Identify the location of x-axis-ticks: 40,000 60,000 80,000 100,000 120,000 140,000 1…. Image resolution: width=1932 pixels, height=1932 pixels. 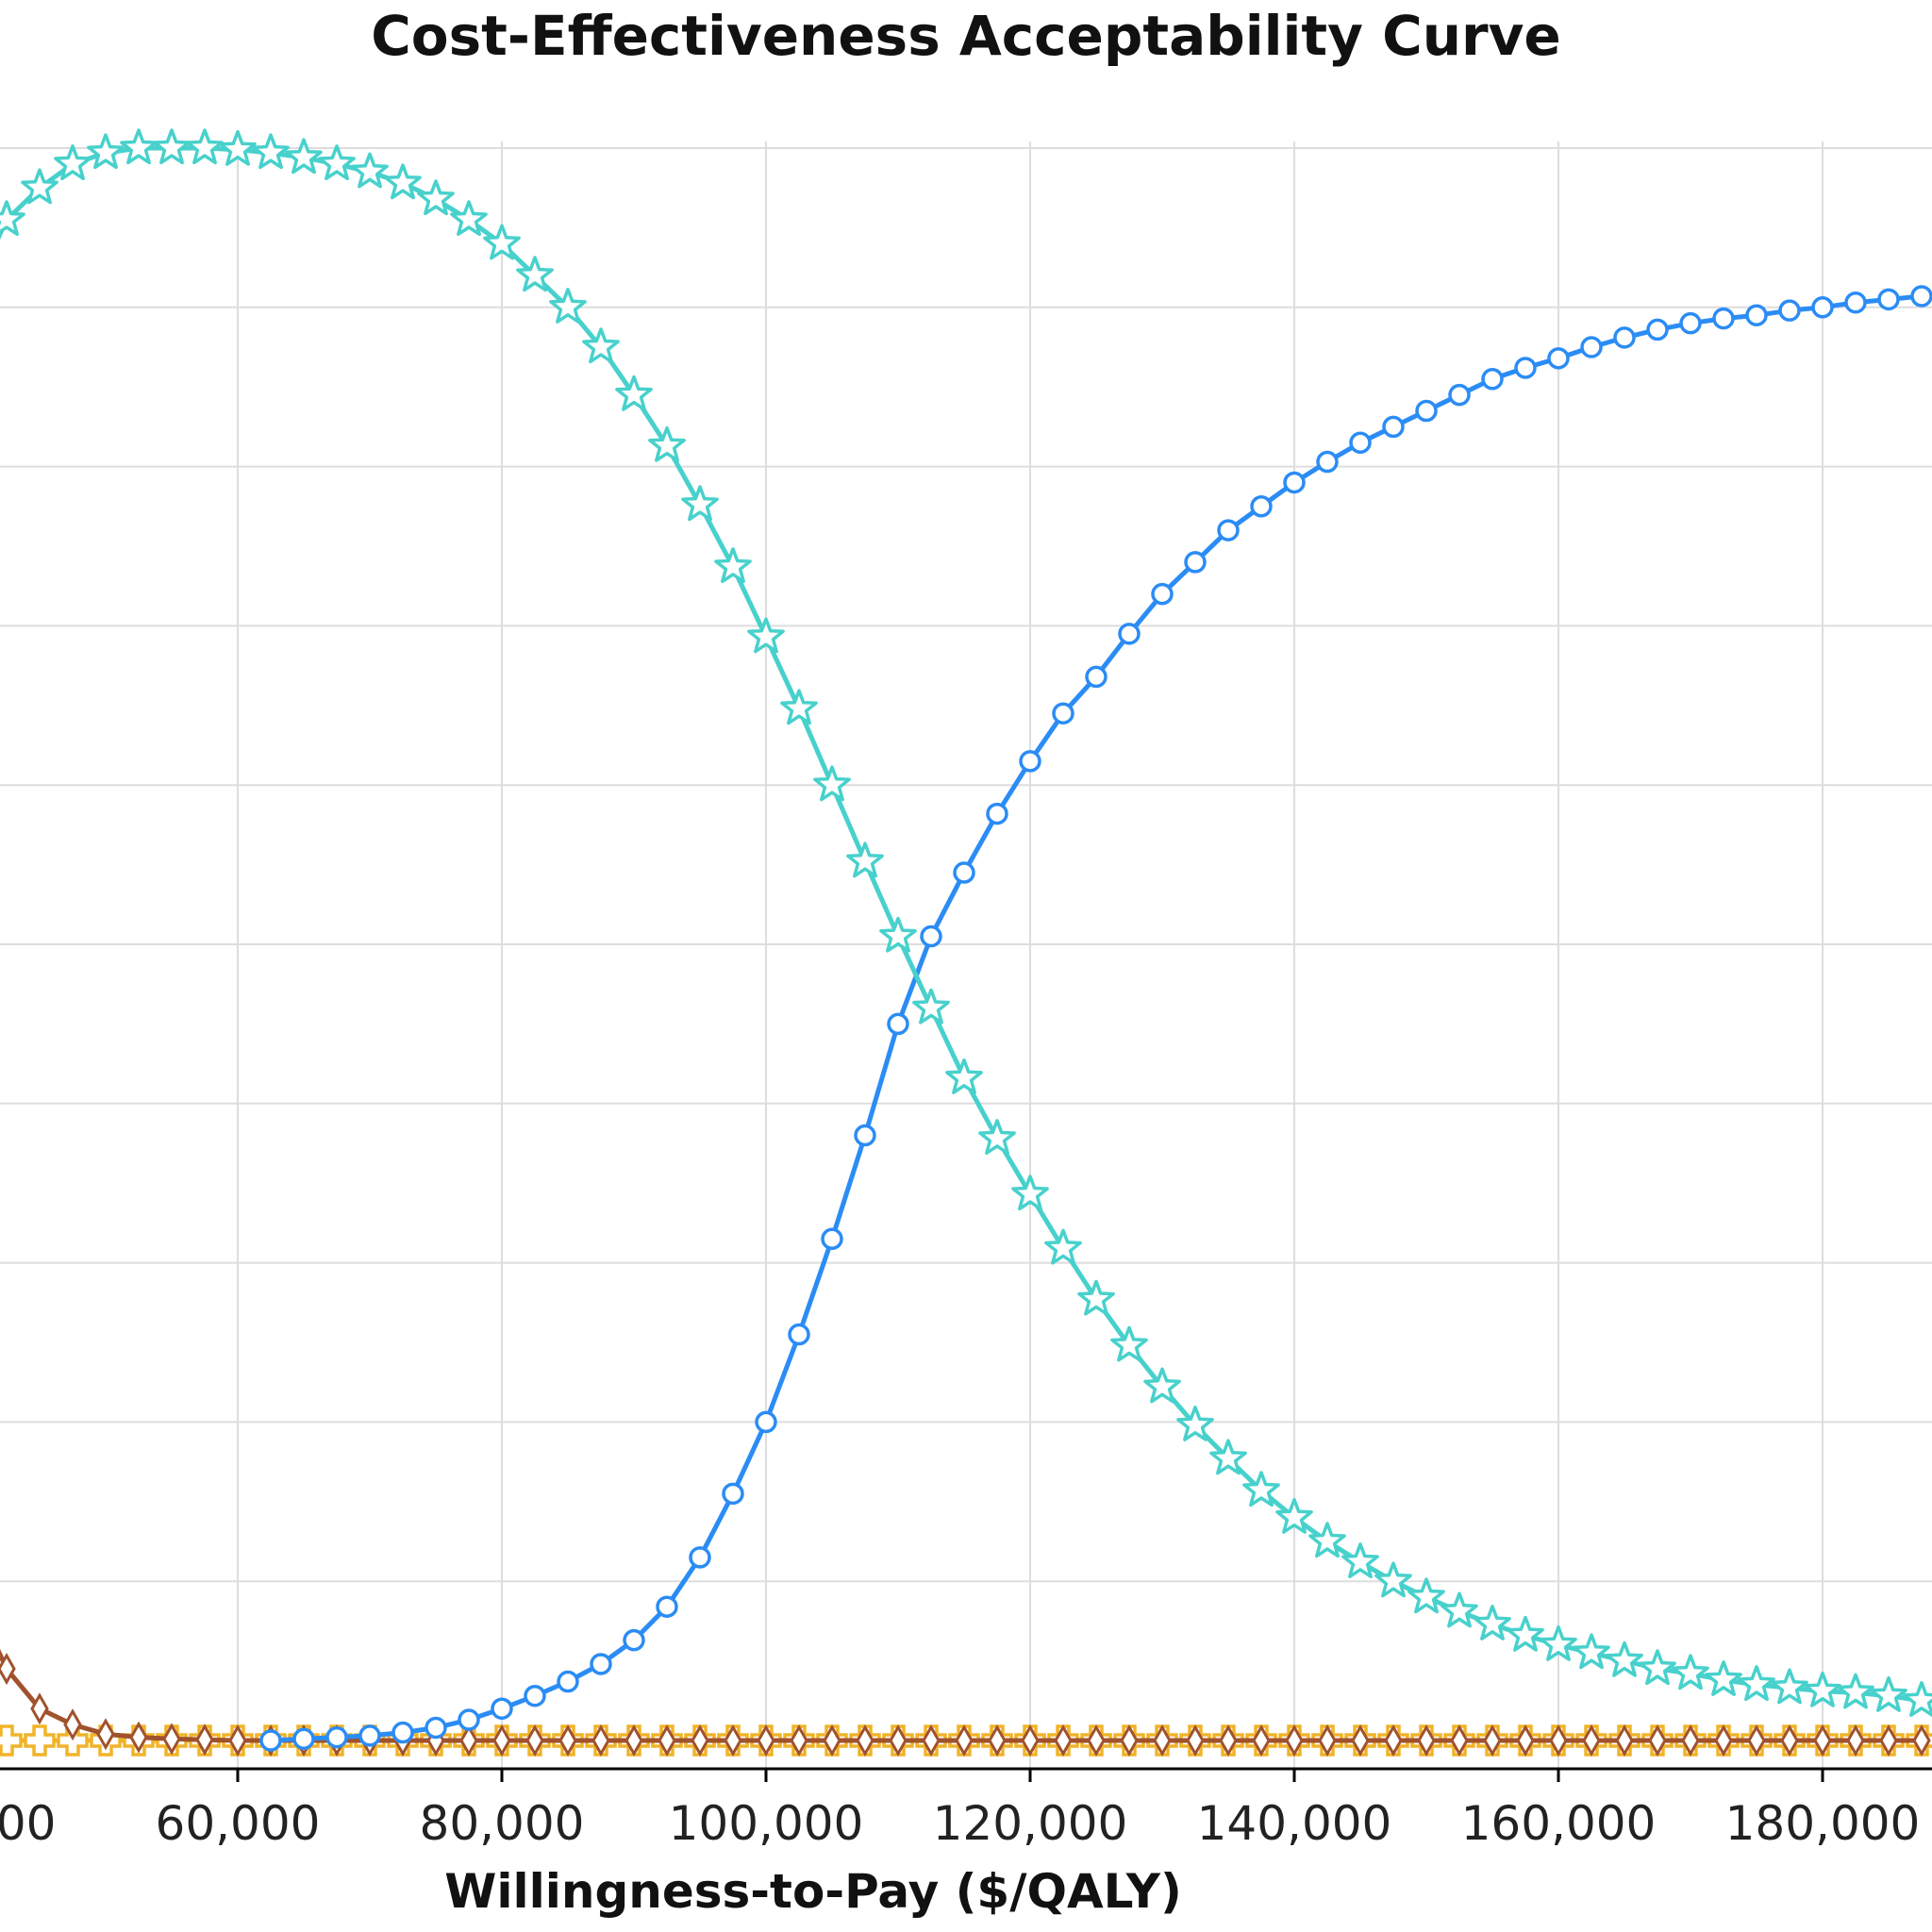
(960, 1810).